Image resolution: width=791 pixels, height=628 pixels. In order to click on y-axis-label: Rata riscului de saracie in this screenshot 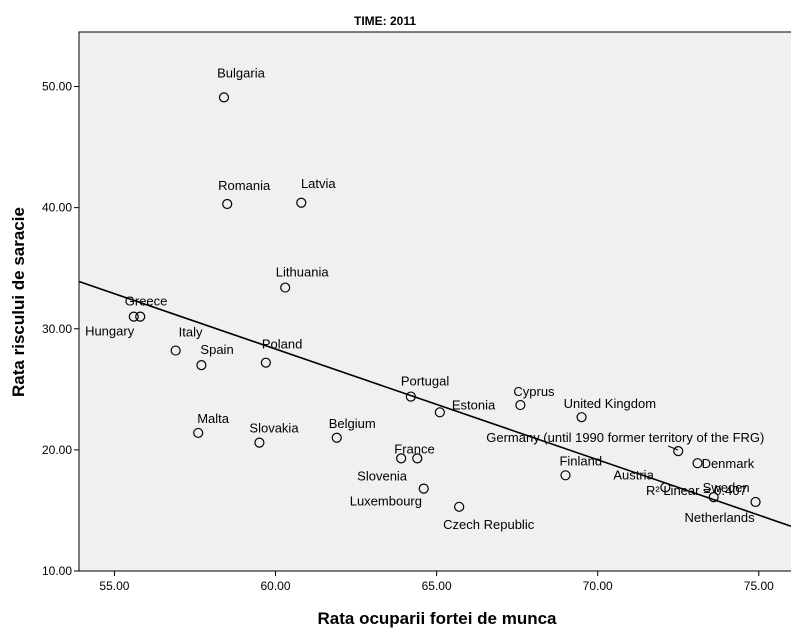, I will do `click(18, 302)`.